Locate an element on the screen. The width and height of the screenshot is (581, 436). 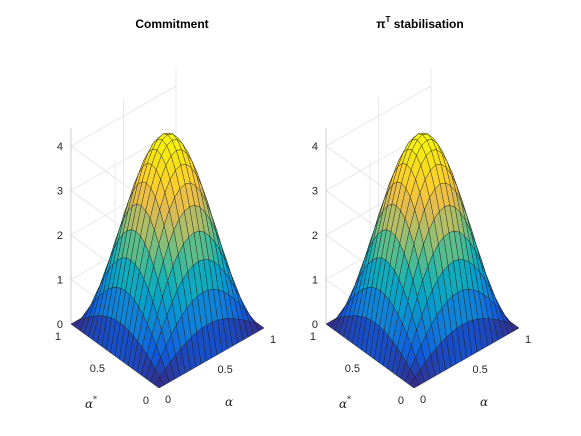
chart-title: Commitment is located at coordinates (171, 24).